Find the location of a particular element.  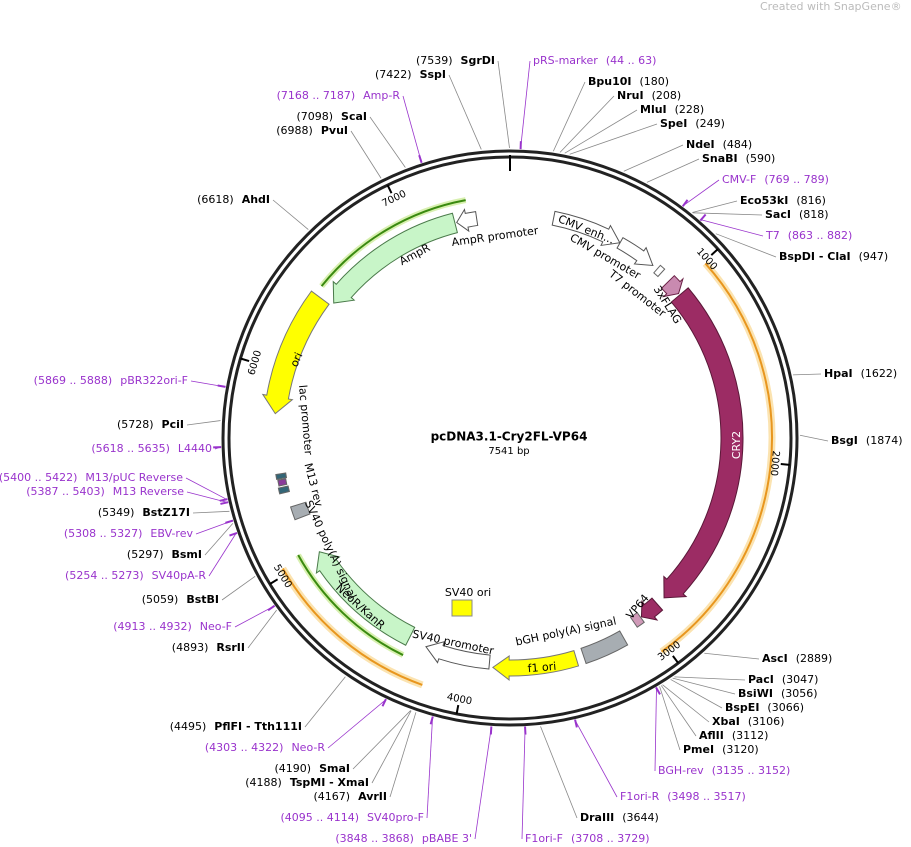

site-position: (228) is located at coordinates (690, 109).